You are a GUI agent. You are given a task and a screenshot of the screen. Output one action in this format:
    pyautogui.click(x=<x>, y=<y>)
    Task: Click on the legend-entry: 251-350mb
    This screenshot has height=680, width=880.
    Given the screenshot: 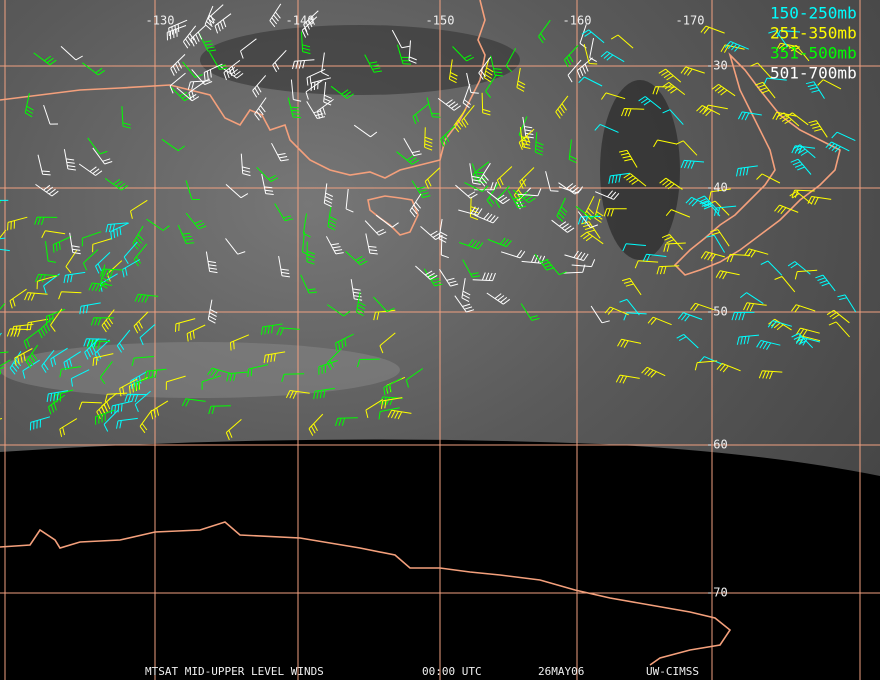 What is the action you would take?
    pyautogui.click(x=813, y=33)
    